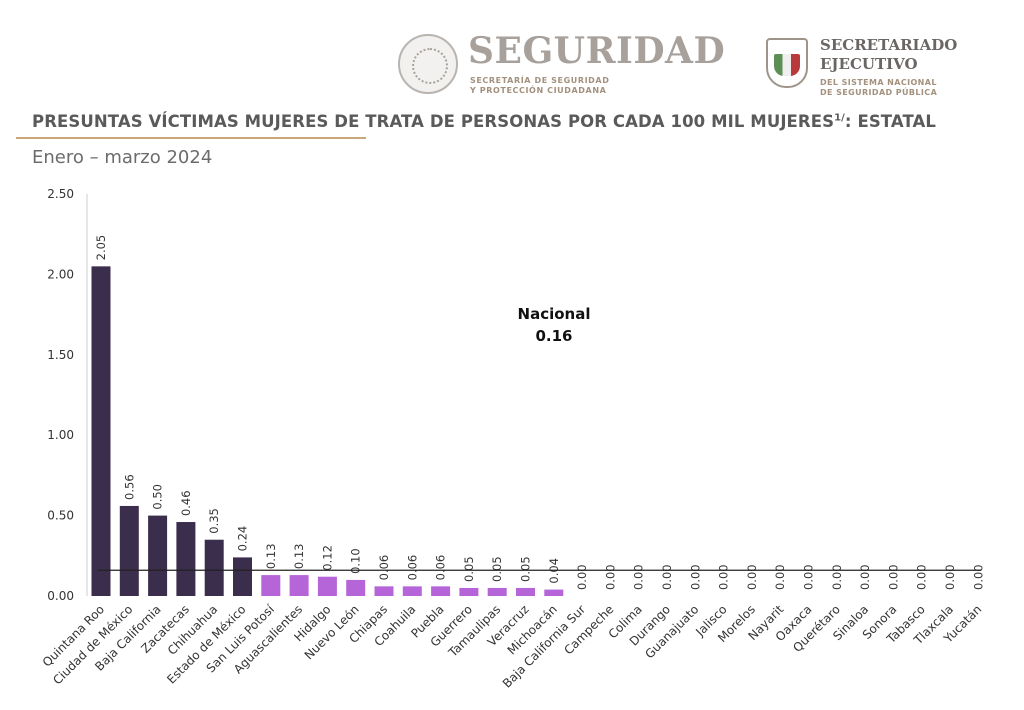 The height and width of the screenshot is (710, 1024). What do you see at coordinates (553, 336) in the screenshot?
I see `national-value: 0.16` at bounding box center [553, 336].